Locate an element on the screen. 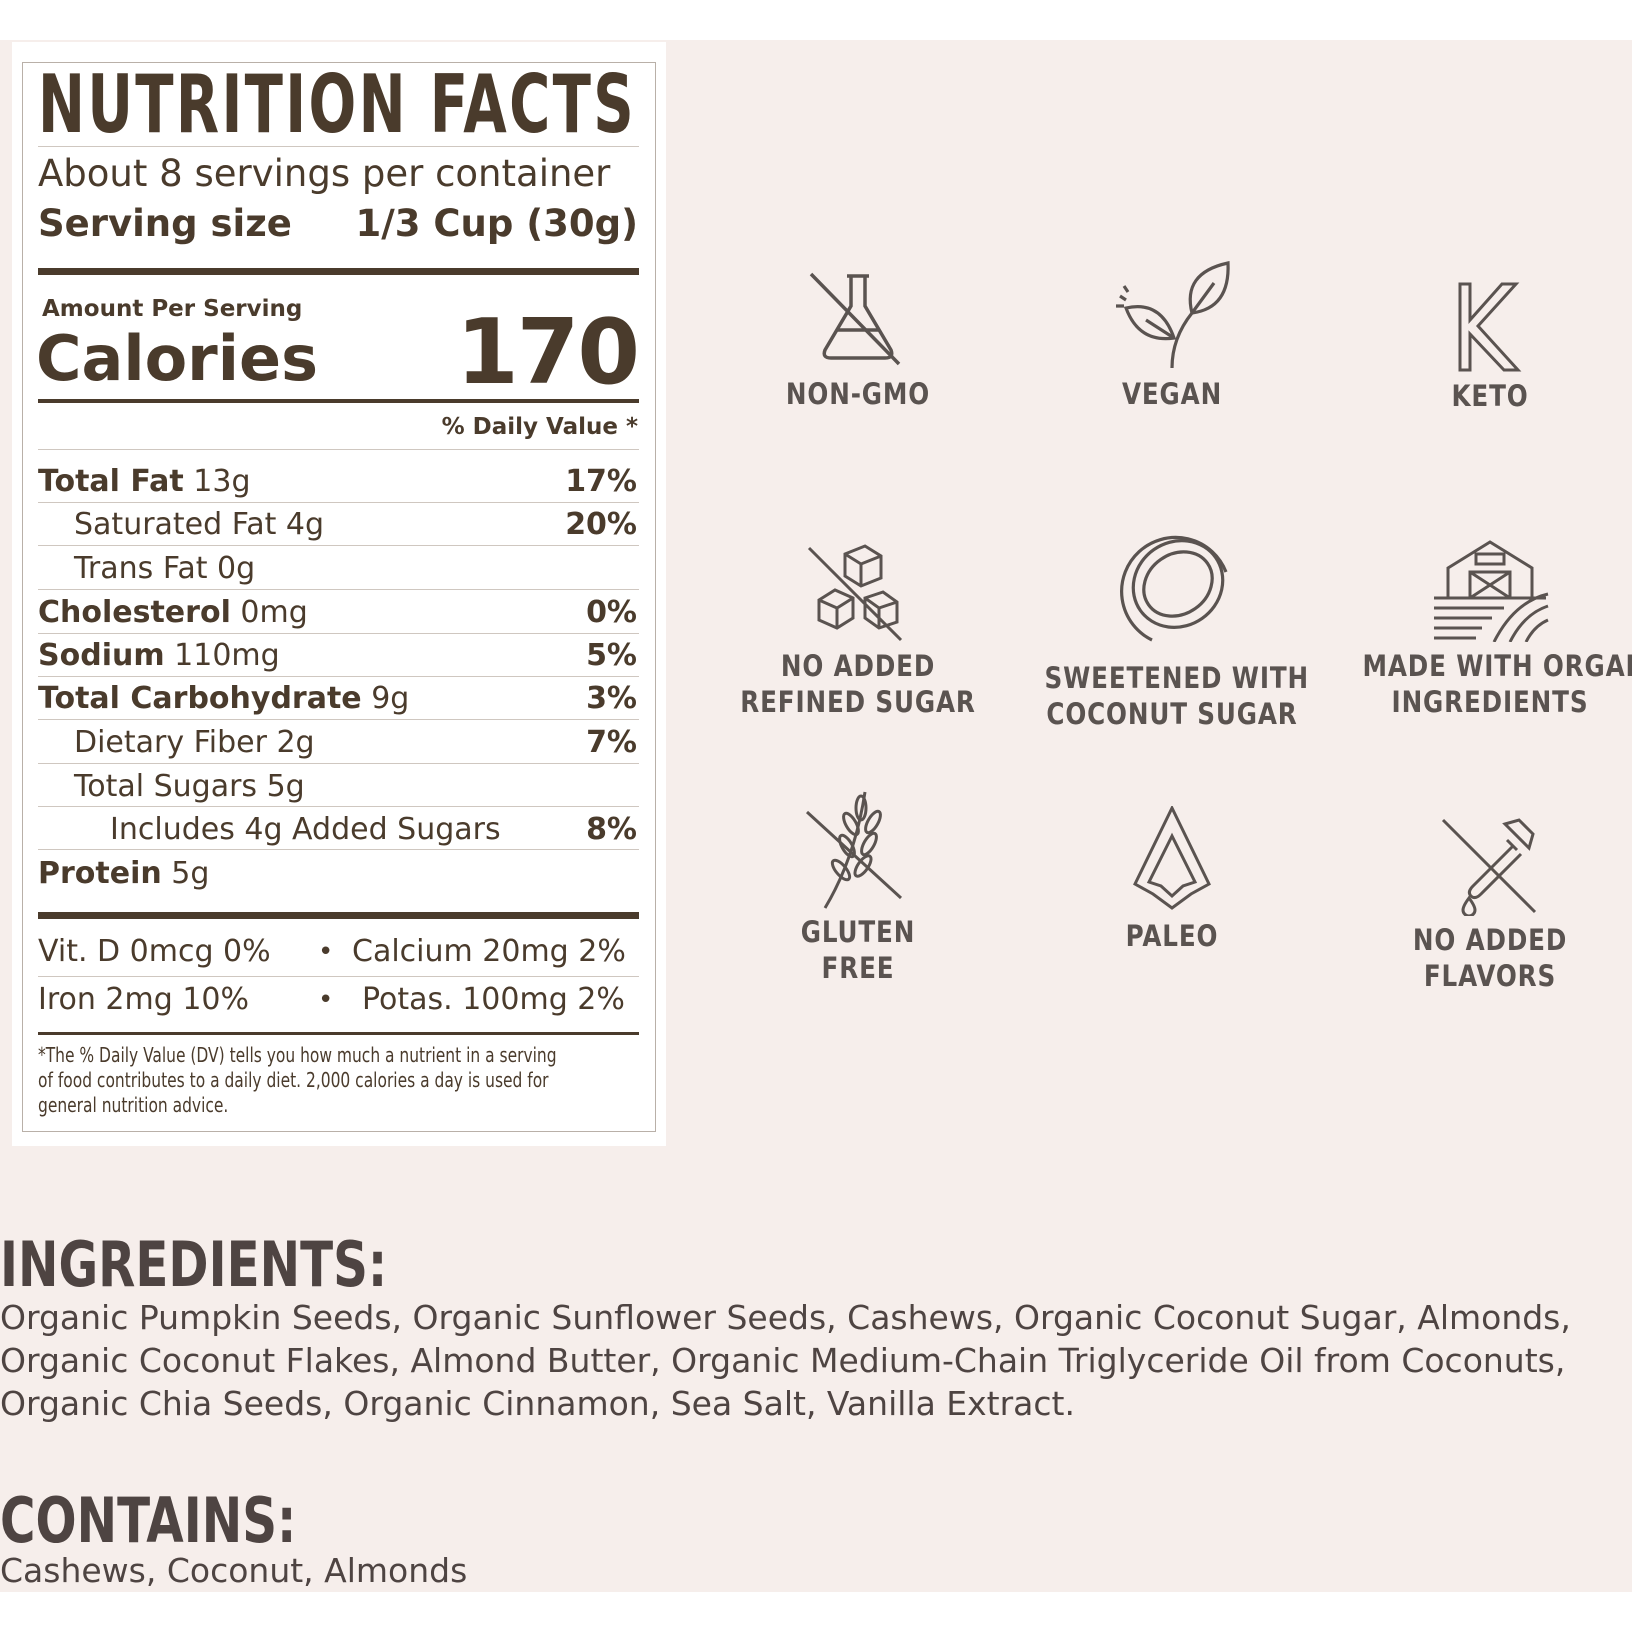 The image size is (1632, 1632). nutrient-name: Sodium is located at coordinates (101, 655).